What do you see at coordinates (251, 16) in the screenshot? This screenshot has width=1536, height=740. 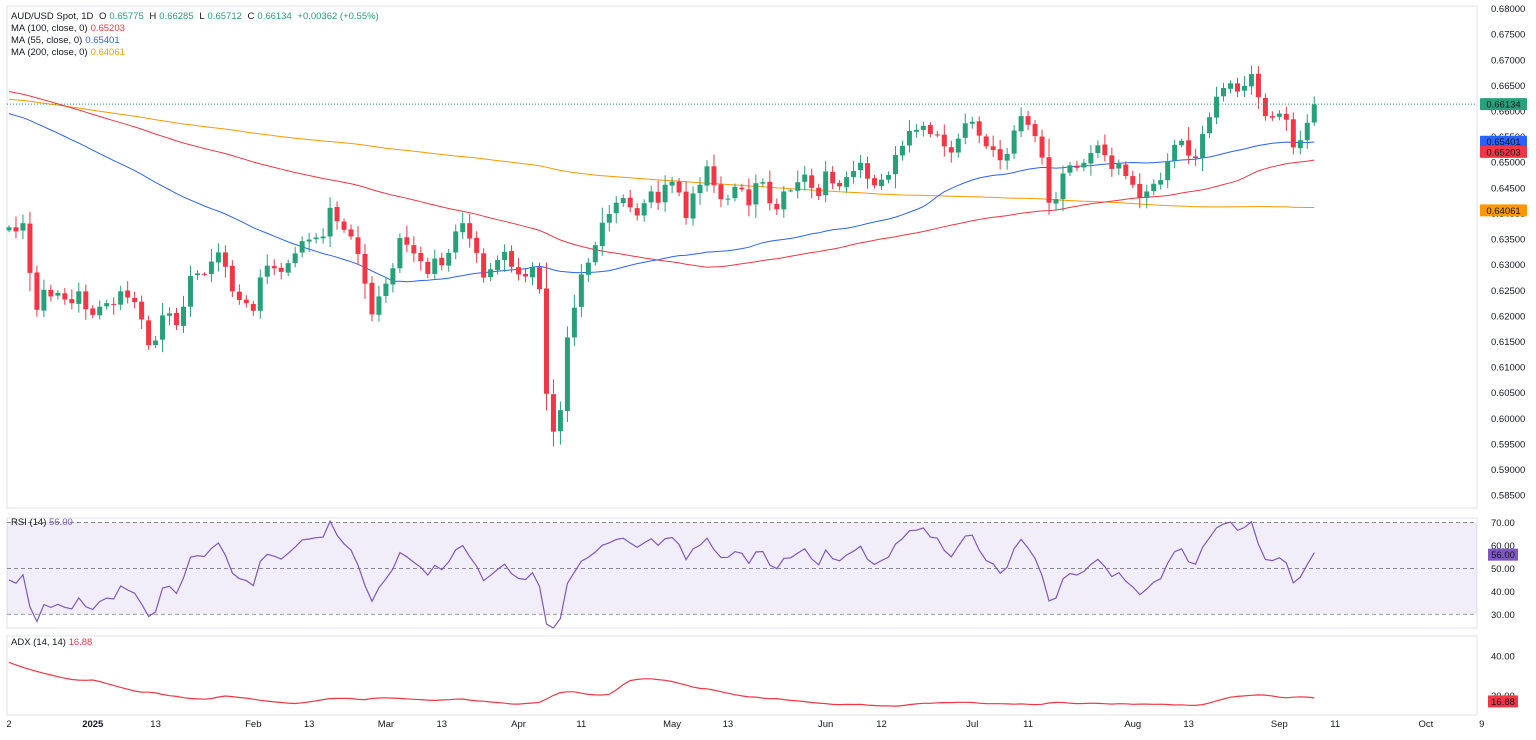 I see `close-label: C` at bounding box center [251, 16].